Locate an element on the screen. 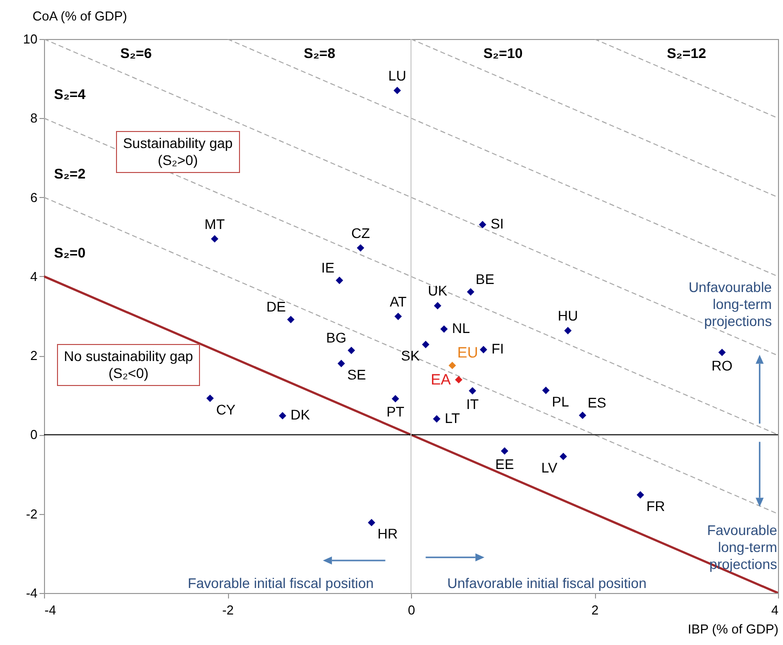  text-box: No sustainability gap (S₂<0) is located at coordinates (128, 365).